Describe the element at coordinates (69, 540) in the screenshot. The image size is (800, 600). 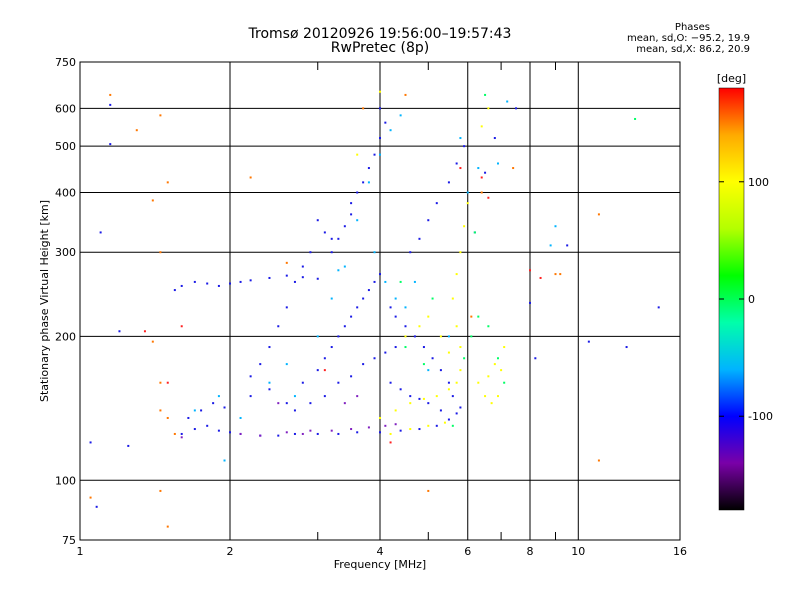
I see `y-tick-label: 75` at that location.